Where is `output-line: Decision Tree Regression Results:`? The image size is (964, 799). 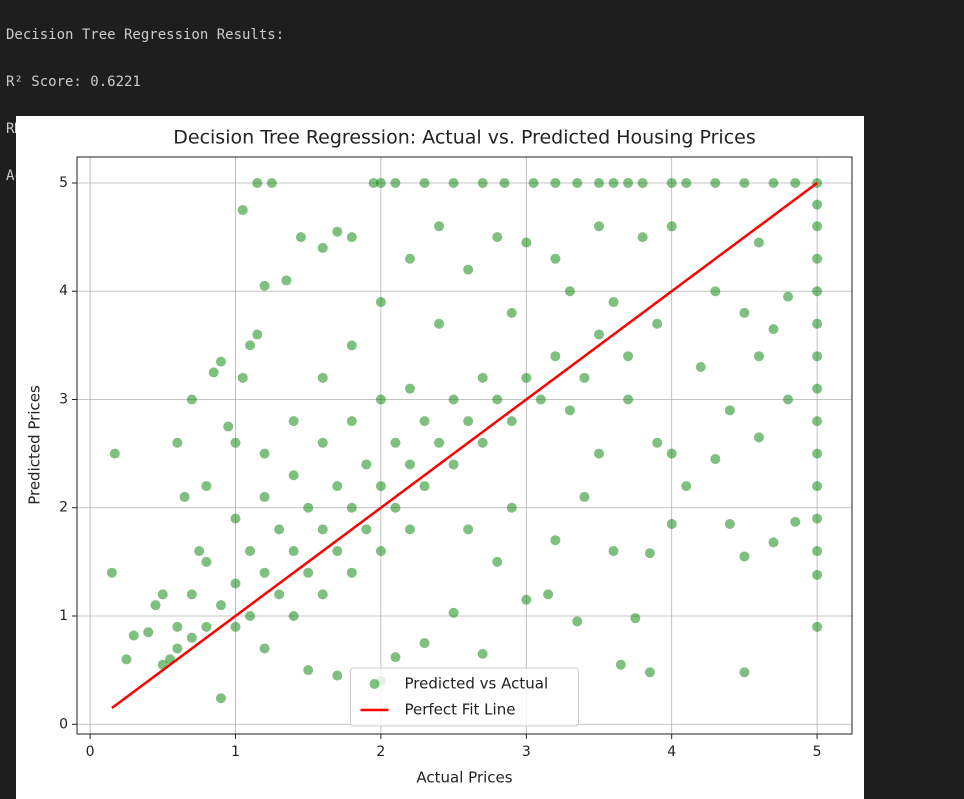
output-line: Decision Tree Regression Results: is located at coordinates (145, 34).